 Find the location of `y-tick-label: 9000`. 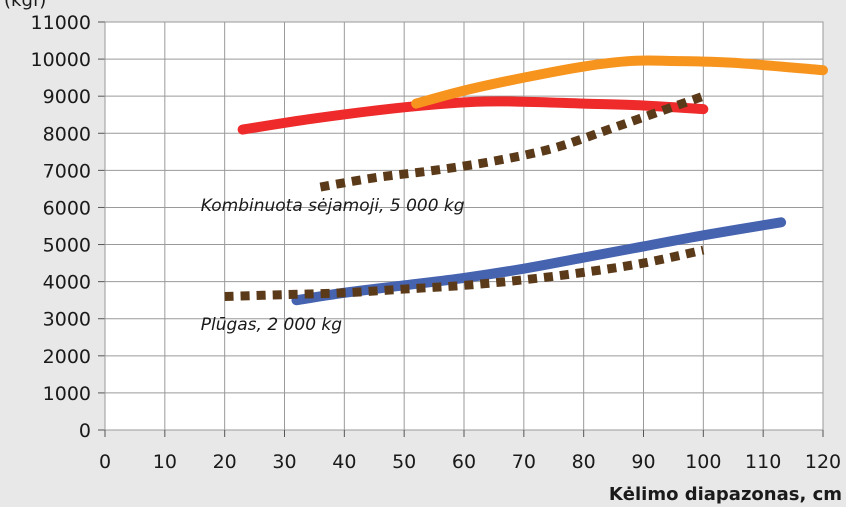

y-tick-label: 9000 is located at coordinates (67, 97).